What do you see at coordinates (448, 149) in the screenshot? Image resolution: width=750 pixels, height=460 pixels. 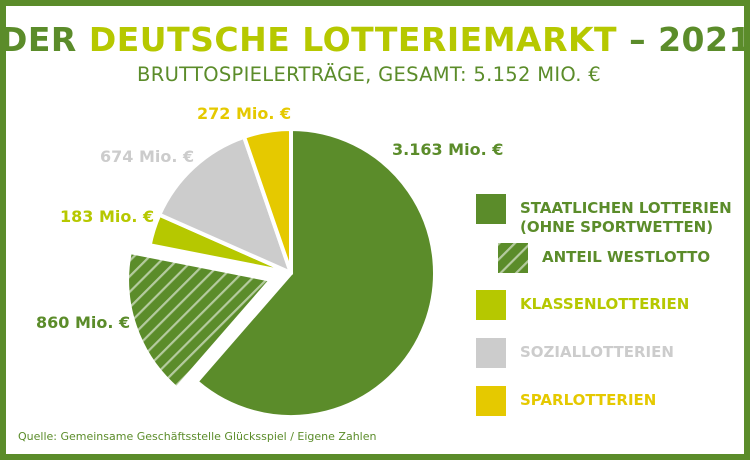 I see `slice-label-staatlich: 3.163 Mio. €` at bounding box center [448, 149].